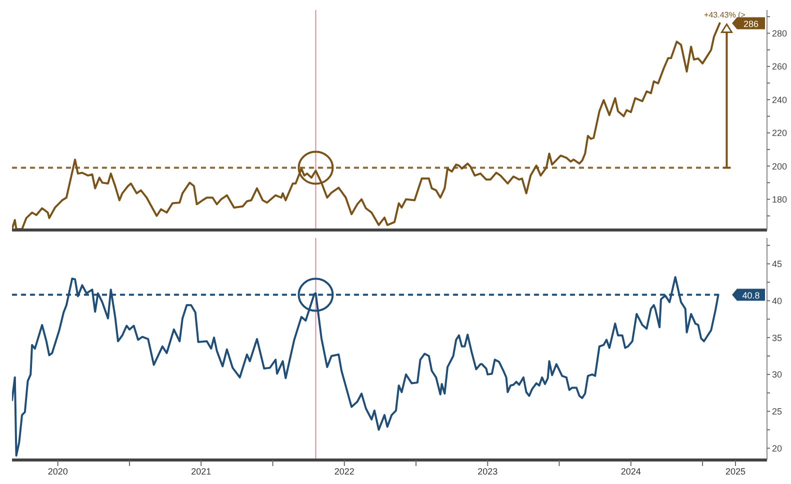 Image resolution: width=791 pixels, height=484 pixels. Describe the element at coordinates (777, 375) in the screenshot. I see `y-tick-label: 30` at that location.